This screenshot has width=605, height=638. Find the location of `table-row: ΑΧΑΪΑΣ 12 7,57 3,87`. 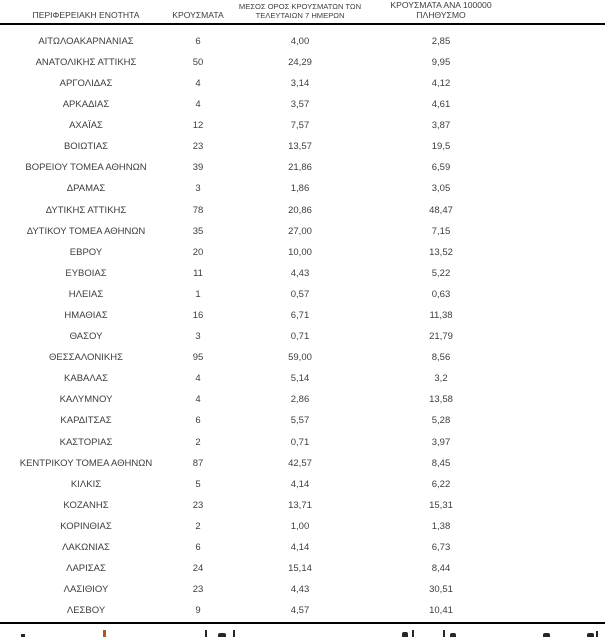

table-row: ΑΧΑΪΑΣ 12 7,57 3,87 is located at coordinates (302, 125).